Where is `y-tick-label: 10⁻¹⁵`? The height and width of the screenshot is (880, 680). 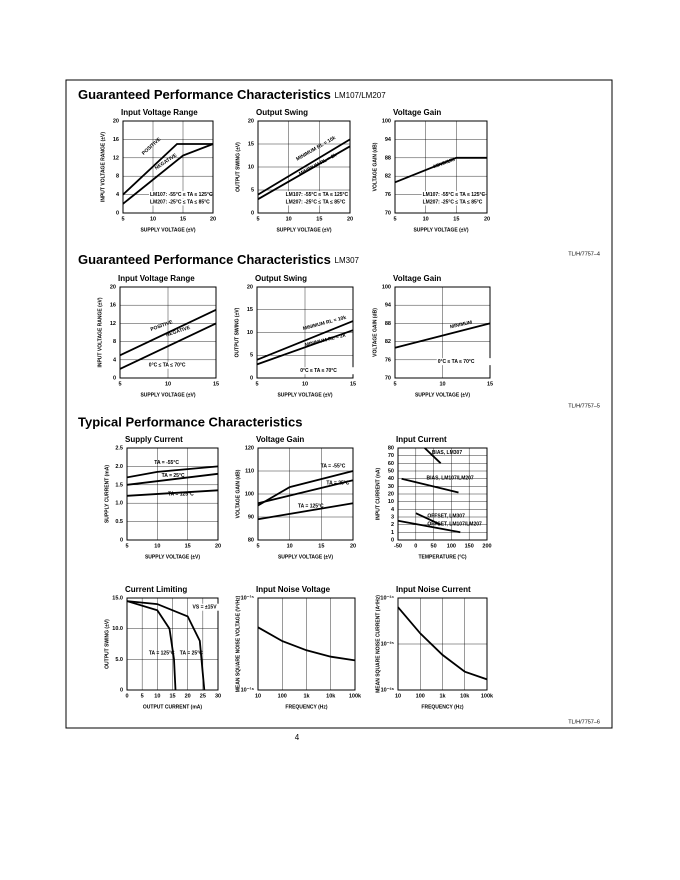
y-tick-label: 10⁻¹⁵ is located at coordinates (248, 597).